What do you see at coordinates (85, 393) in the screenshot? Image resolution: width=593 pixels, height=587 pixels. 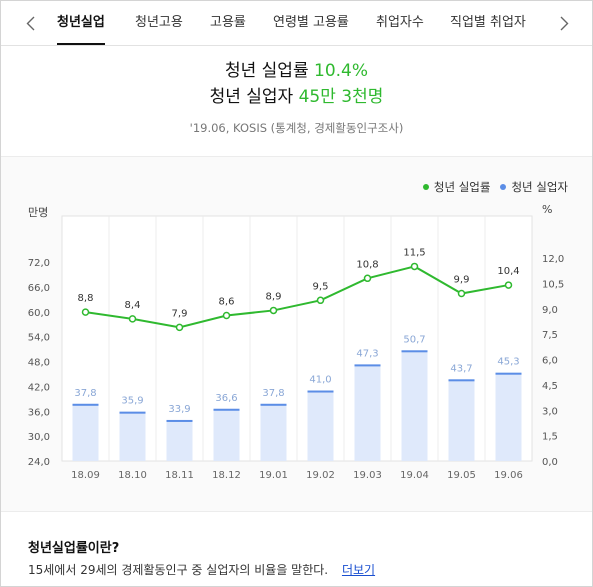 I see `bar-value-label: 37,8` at bounding box center [85, 393].